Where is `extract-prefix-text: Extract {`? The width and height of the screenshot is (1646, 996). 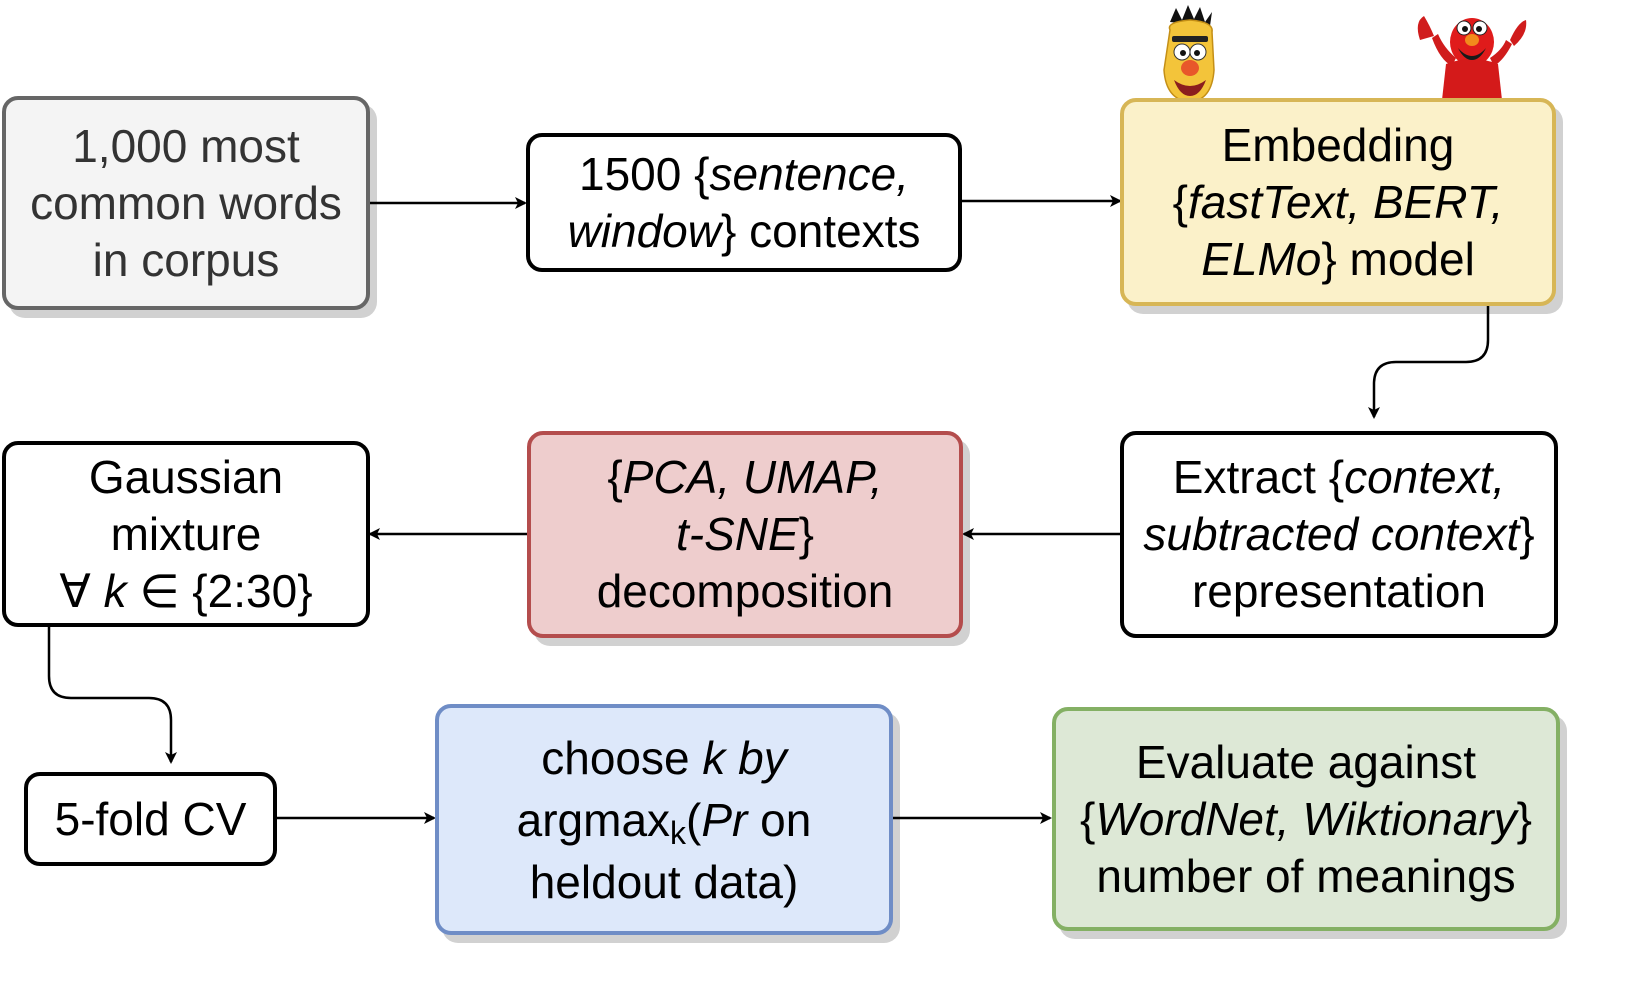
extract-prefix-text: Extract { is located at coordinates (1258, 477).